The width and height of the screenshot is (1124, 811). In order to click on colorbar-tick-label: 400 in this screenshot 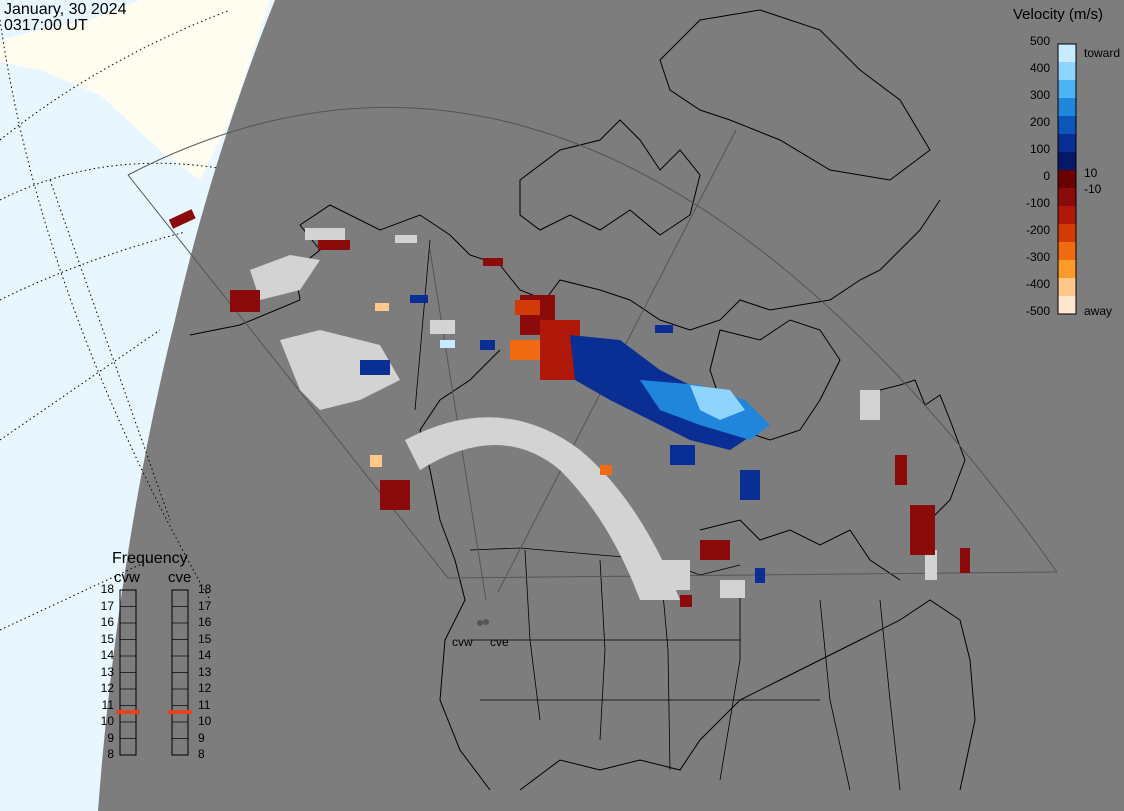, I will do `click(1039, 68)`.